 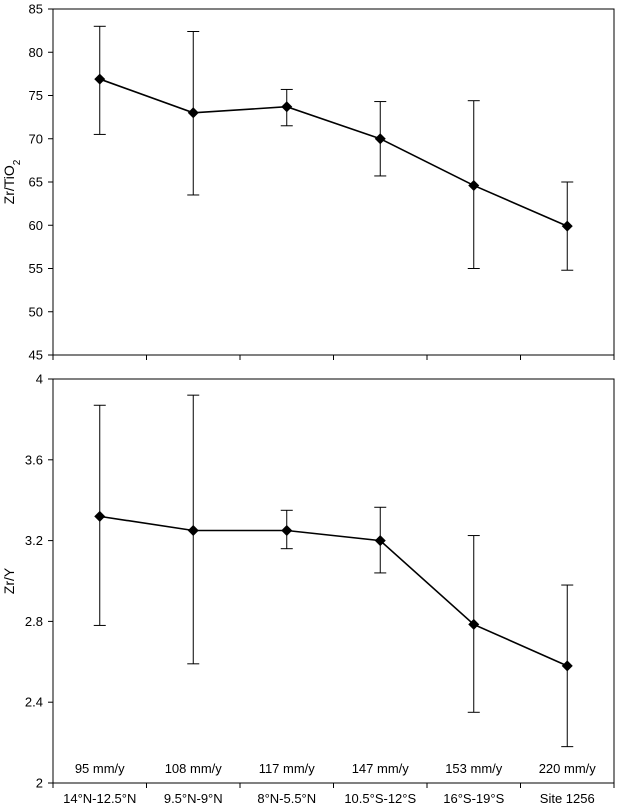 What do you see at coordinates (568, 768) in the screenshot?
I see `spreading-rate-label: 220 mm/y` at bounding box center [568, 768].